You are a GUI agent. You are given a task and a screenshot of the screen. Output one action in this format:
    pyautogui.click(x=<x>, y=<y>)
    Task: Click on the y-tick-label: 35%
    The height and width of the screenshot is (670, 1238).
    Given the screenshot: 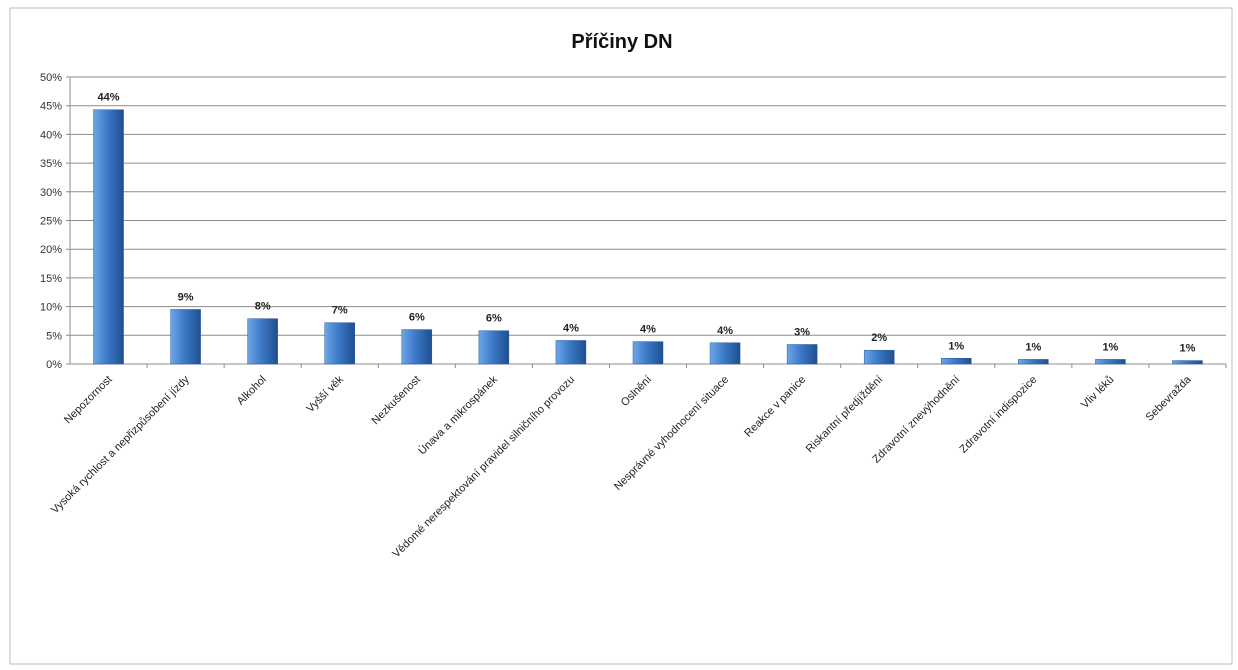 What is the action you would take?
    pyautogui.click(x=51, y=164)
    